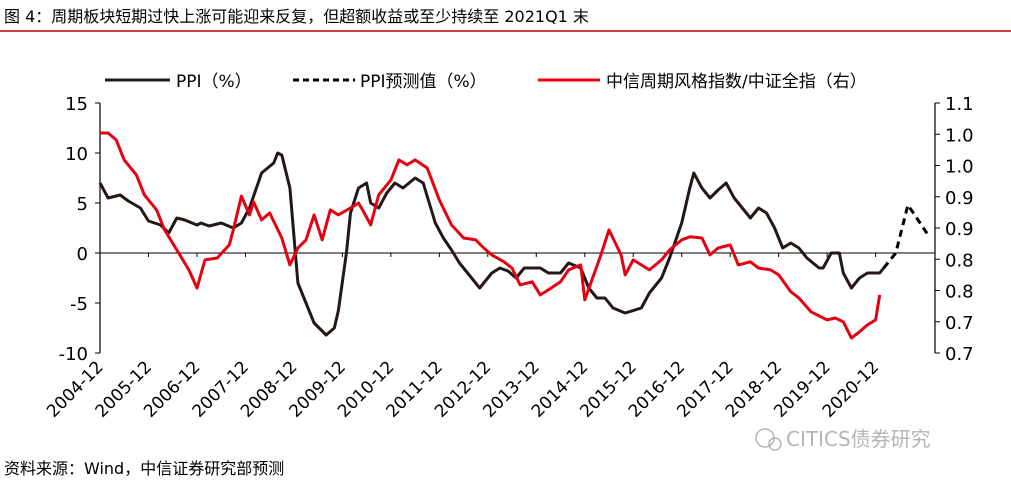 The height and width of the screenshot is (483, 1011). I want to click on source-note: 资料来源：Wind，中信证券研究部预测, so click(144, 468).